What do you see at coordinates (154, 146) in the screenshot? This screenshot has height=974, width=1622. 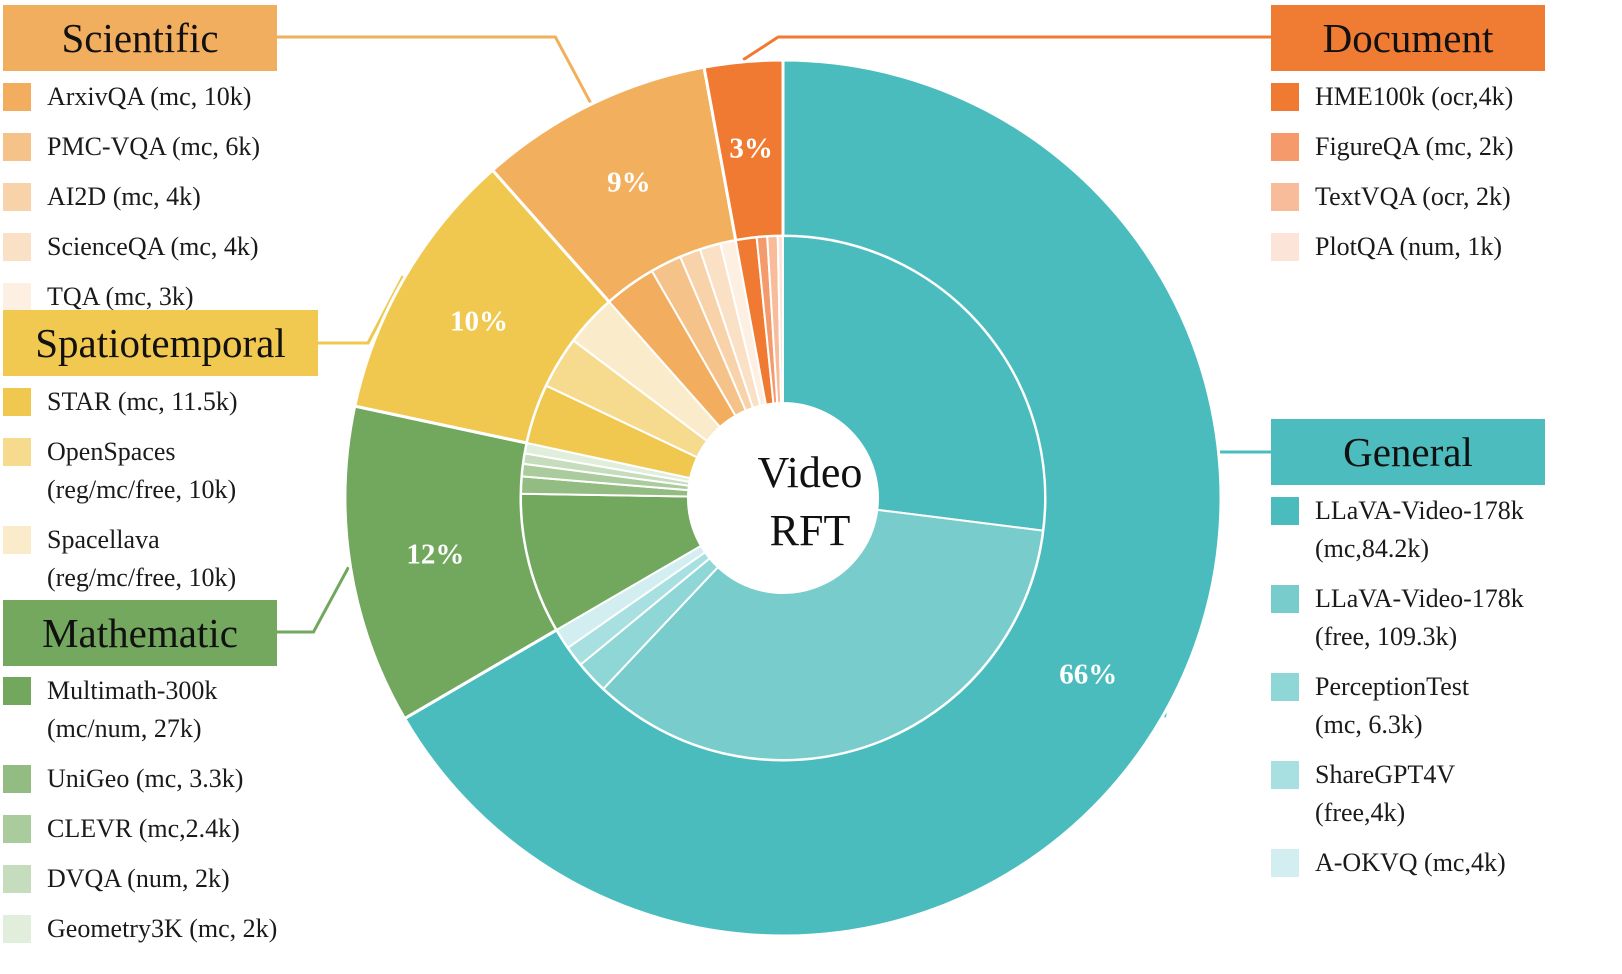 I see `legend-label: PMC-VQA (mc, 6k)` at bounding box center [154, 146].